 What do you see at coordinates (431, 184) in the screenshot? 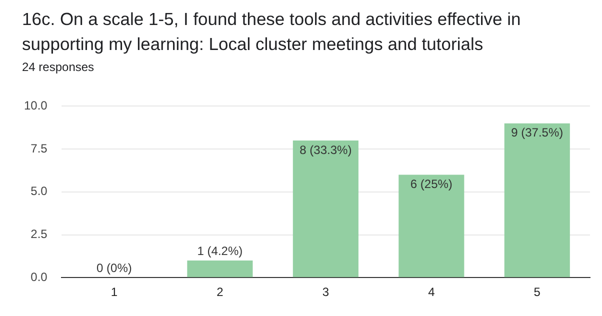
I see `data-label: 6 (25%)` at bounding box center [431, 184].